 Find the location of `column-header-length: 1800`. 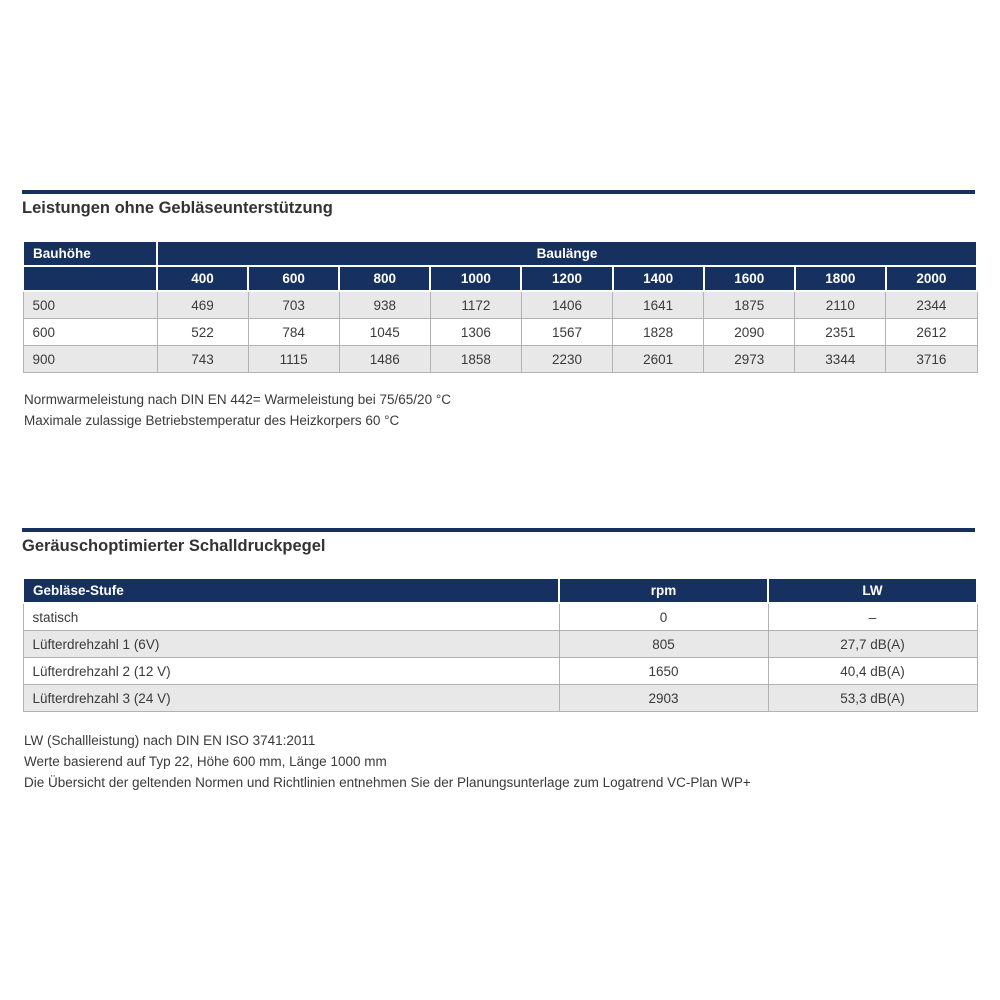

column-header-length: 1800 is located at coordinates (840, 278).